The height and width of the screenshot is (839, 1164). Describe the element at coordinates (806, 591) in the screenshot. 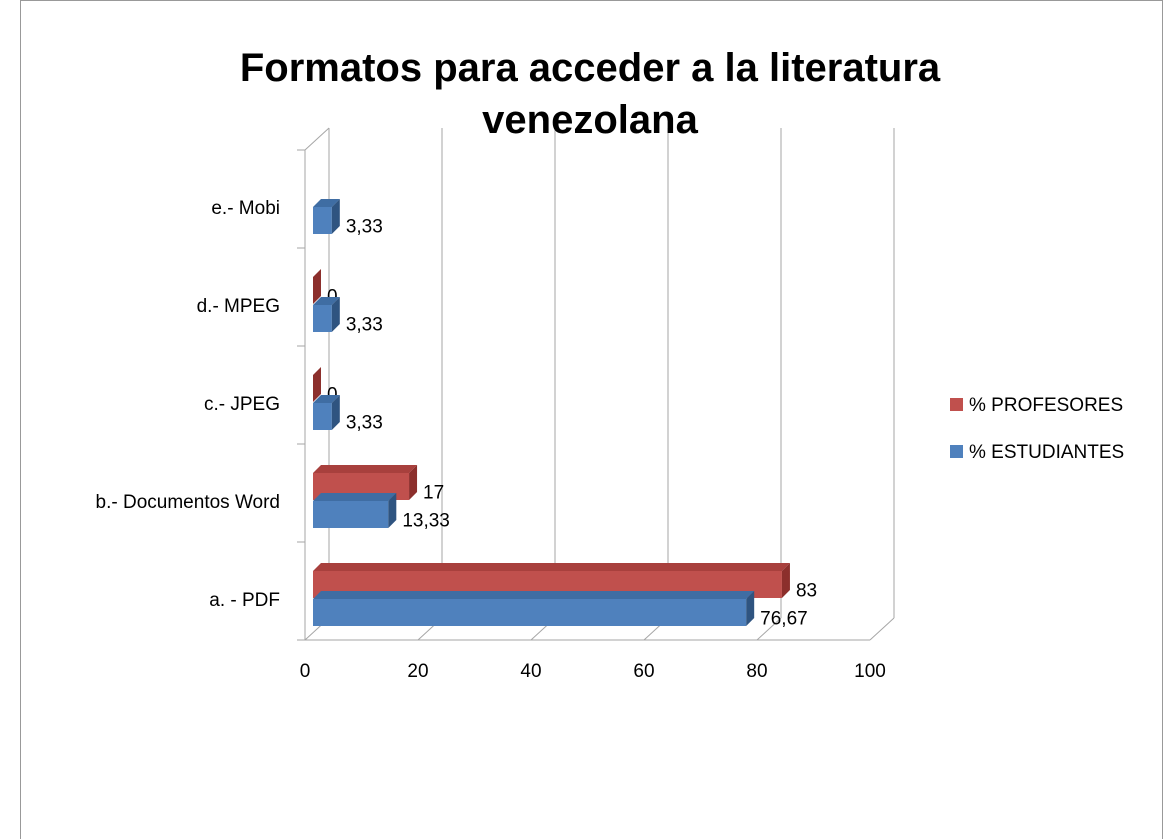

I see `data-label: 83` at that location.